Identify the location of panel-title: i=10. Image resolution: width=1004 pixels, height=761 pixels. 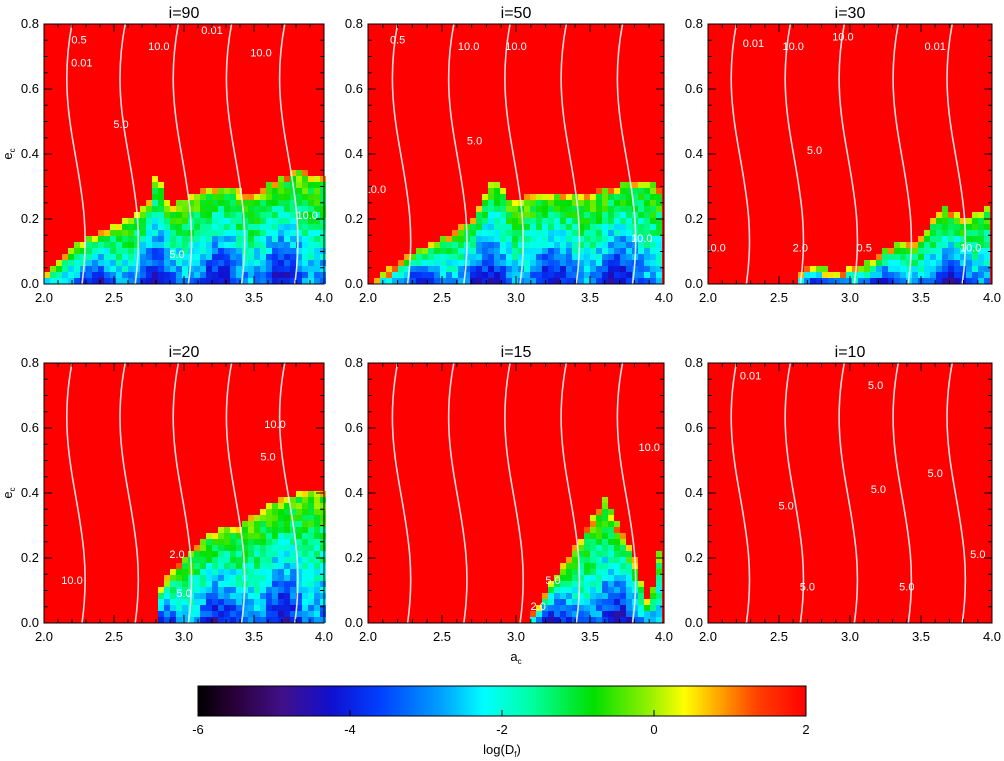
(850, 352).